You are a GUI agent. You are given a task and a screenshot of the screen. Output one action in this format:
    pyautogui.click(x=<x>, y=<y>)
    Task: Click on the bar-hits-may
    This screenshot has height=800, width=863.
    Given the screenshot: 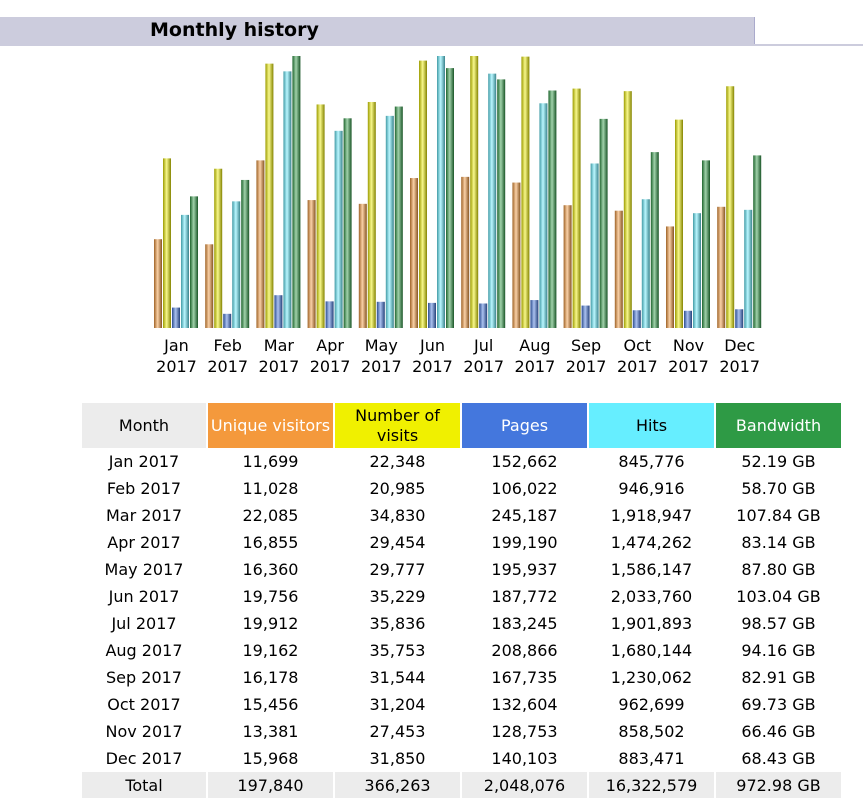 What is the action you would take?
    pyautogui.click(x=389, y=221)
    